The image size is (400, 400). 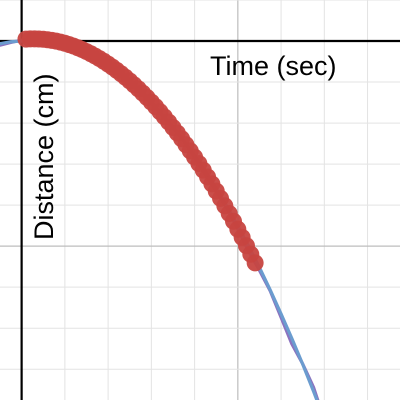 I want to click on y-axis-label: Distance (cm), so click(x=44, y=156).